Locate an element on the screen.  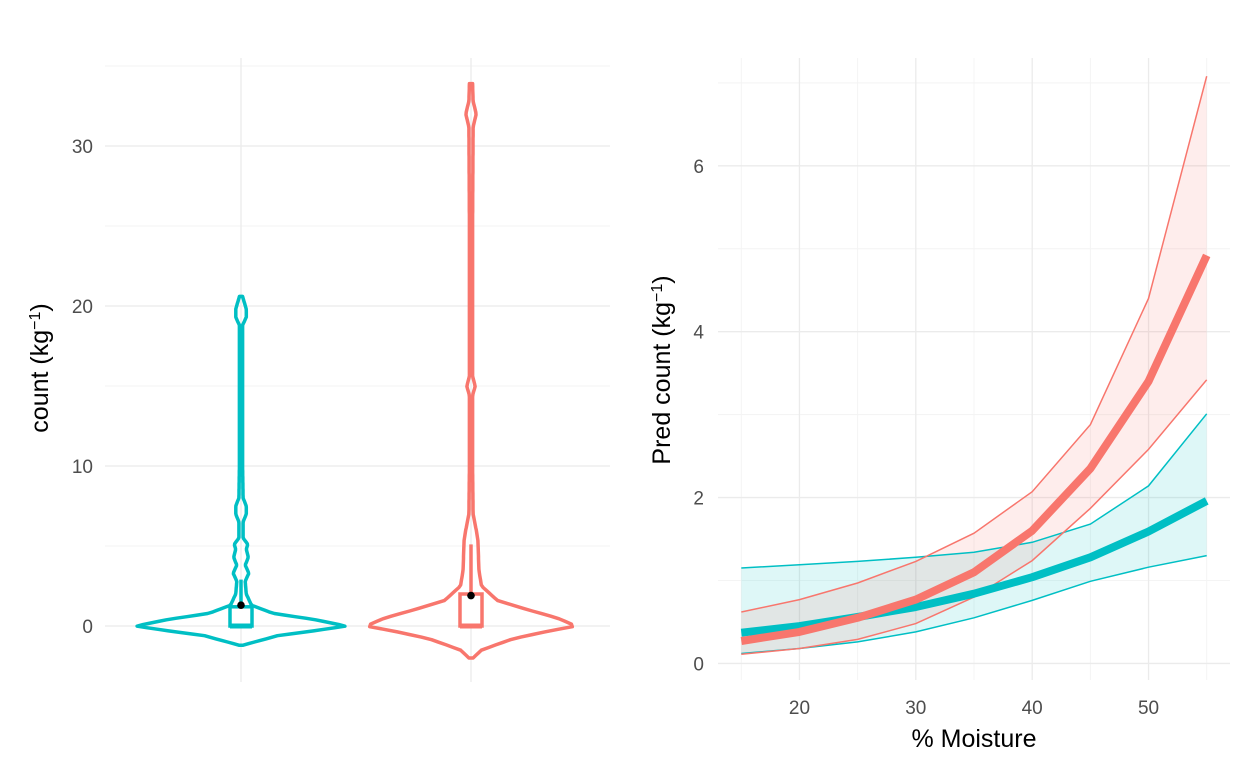
confidence-band is located at coordinates (974, 533).